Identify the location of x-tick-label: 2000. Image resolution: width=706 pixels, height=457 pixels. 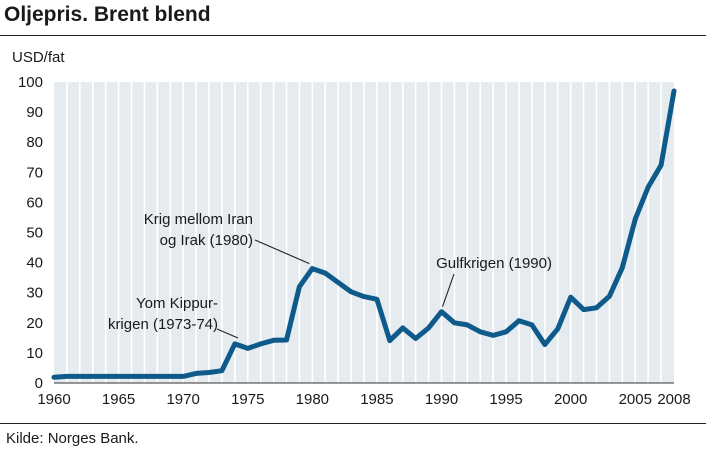
(570, 399).